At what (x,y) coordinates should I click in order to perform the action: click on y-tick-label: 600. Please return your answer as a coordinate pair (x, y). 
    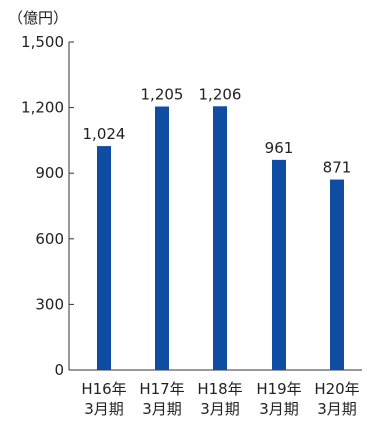
    Looking at the image, I should click on (49, 239).